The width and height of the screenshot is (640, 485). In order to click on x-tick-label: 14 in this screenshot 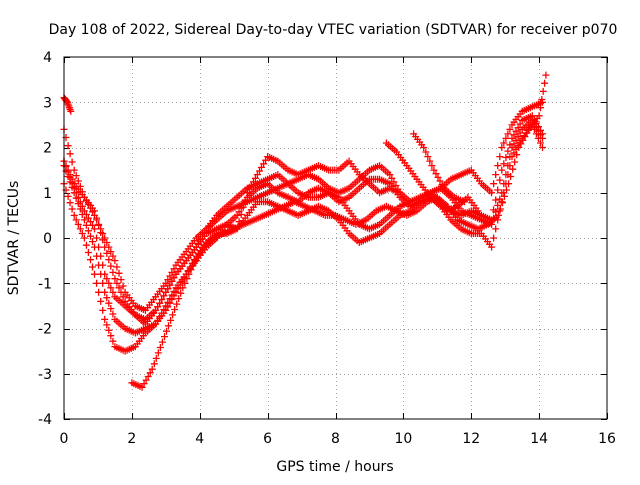, I will do `click(539, 439)`.